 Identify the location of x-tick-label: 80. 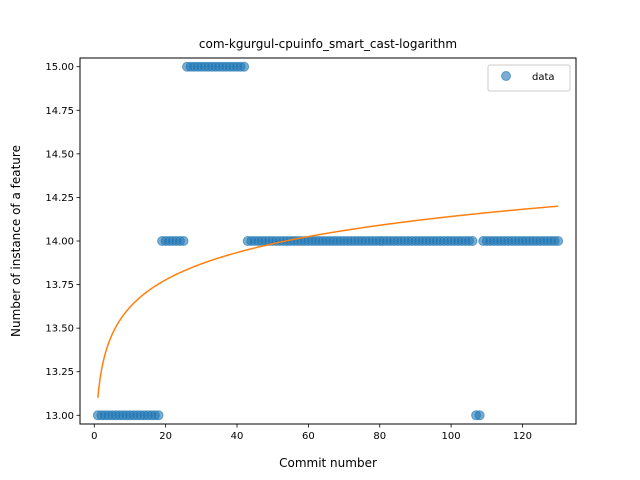
(379, 436).